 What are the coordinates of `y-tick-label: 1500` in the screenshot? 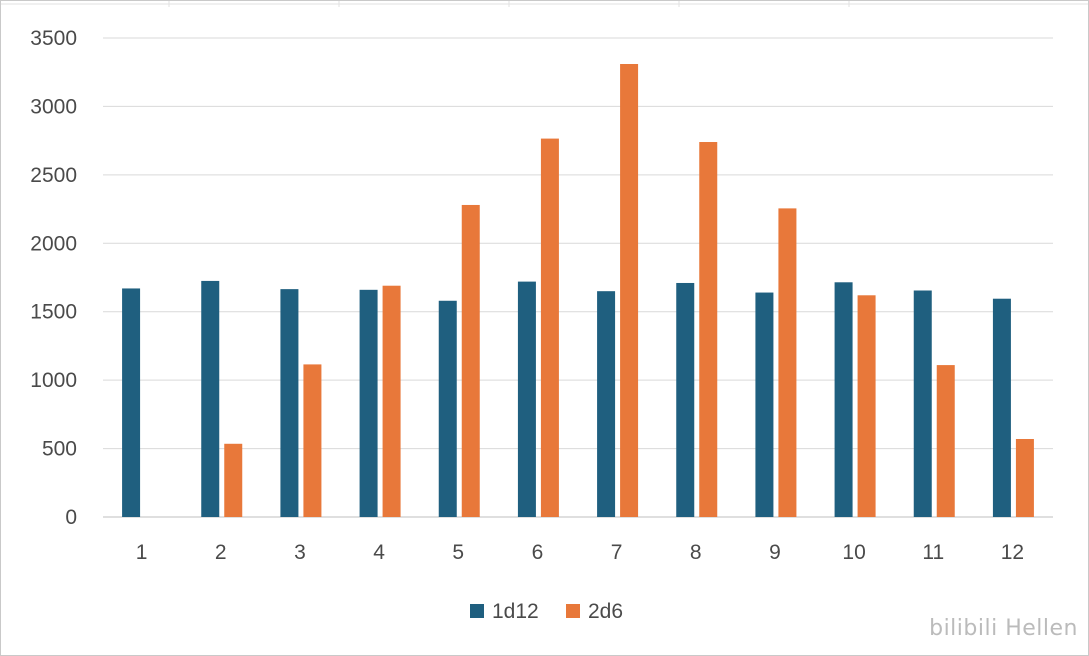 It's located at (53, 312).